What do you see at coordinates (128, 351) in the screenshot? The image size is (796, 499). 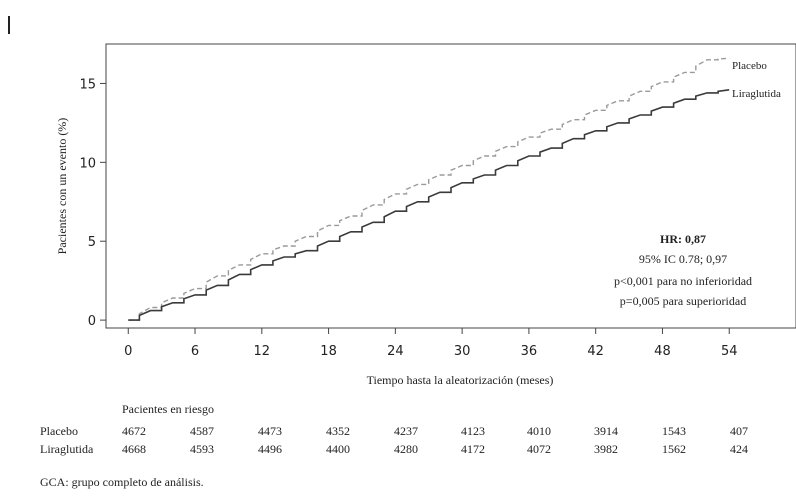 I see `x-tick-label: 0` at bounding box center [128, 351].